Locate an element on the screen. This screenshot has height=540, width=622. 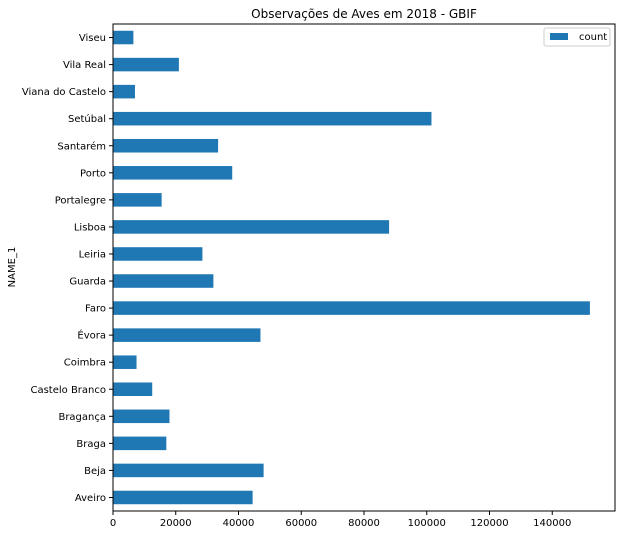
y-tick-label-beja: Beja is located at coordinates (95, 471).